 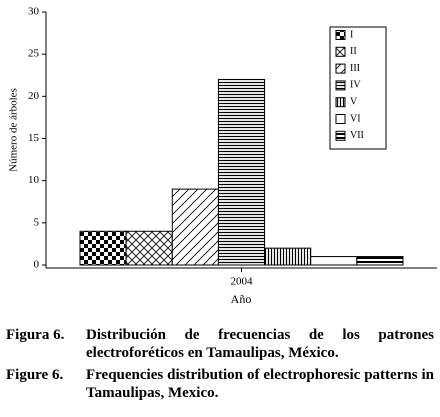 I want to click on caption-label: Figura 6., so click(x=35, y=335).